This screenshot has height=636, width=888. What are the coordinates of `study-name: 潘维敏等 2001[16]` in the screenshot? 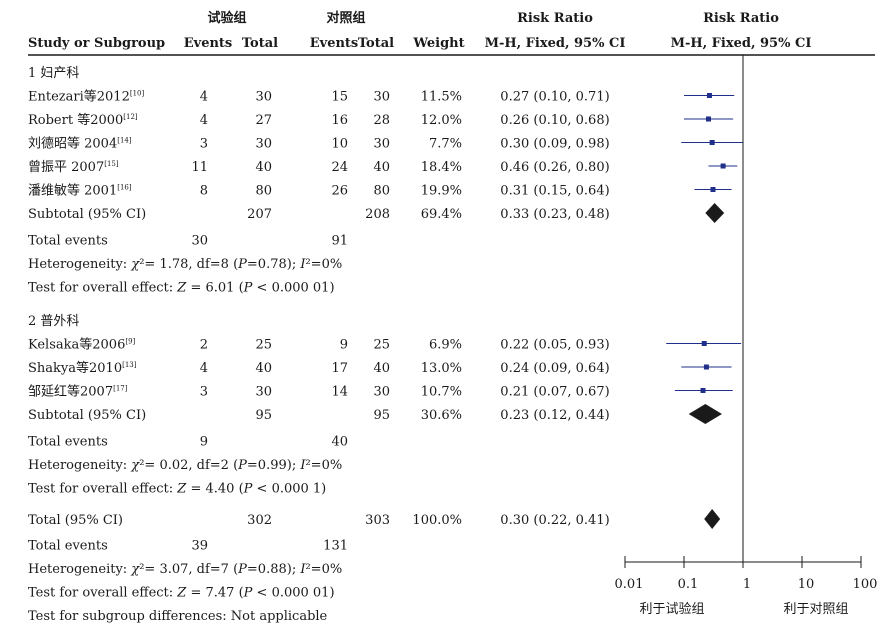 It's located at (80, 191).